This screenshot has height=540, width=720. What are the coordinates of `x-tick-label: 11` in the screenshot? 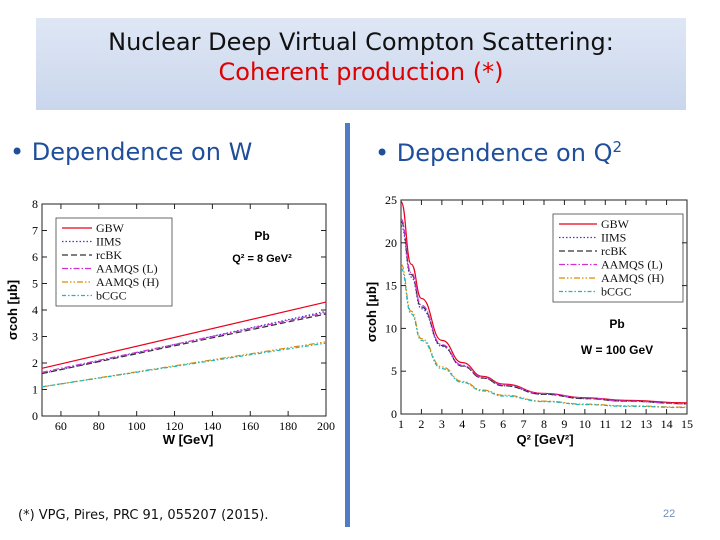 It's located at (606, 424).